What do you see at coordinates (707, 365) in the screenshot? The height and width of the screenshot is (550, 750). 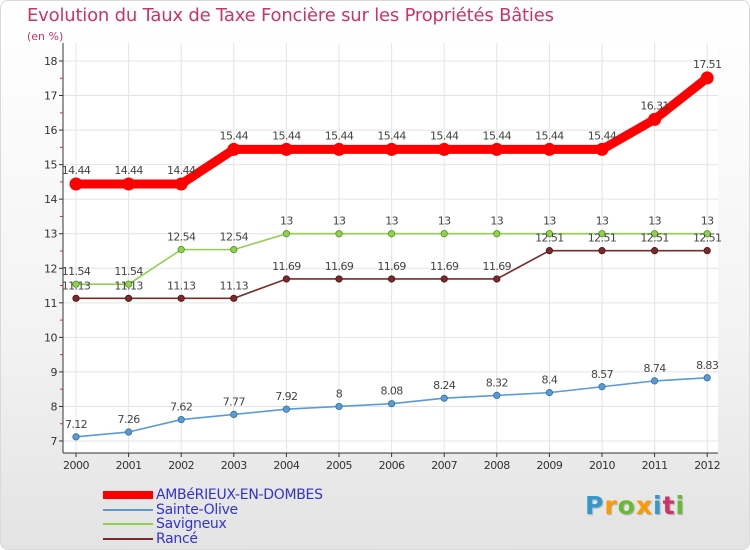 I see `data-label: 8.83` at bounding box center [707, 365].